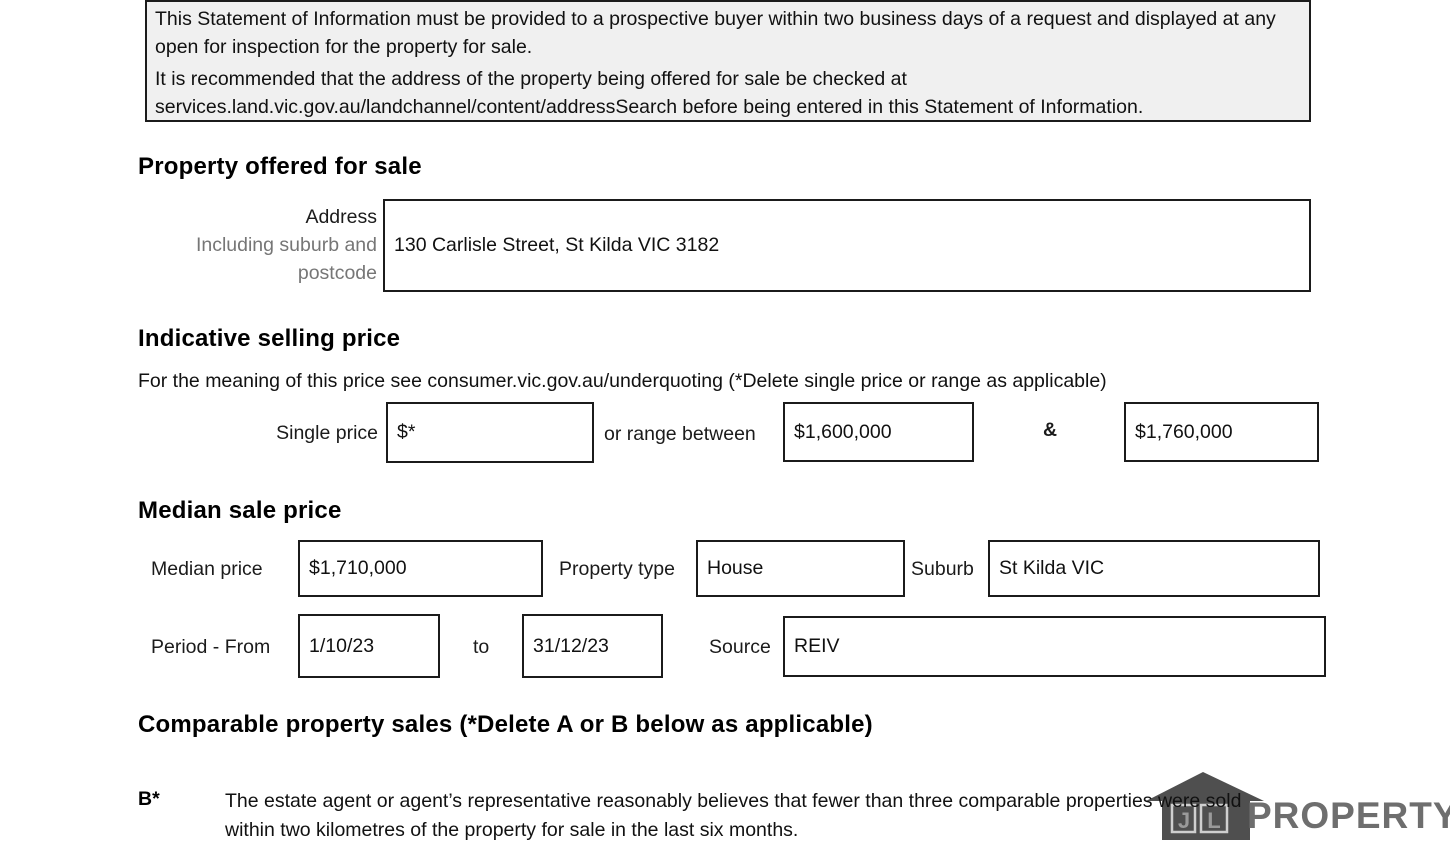  I want to click on property-type-label: Property type, so click(617, 569).